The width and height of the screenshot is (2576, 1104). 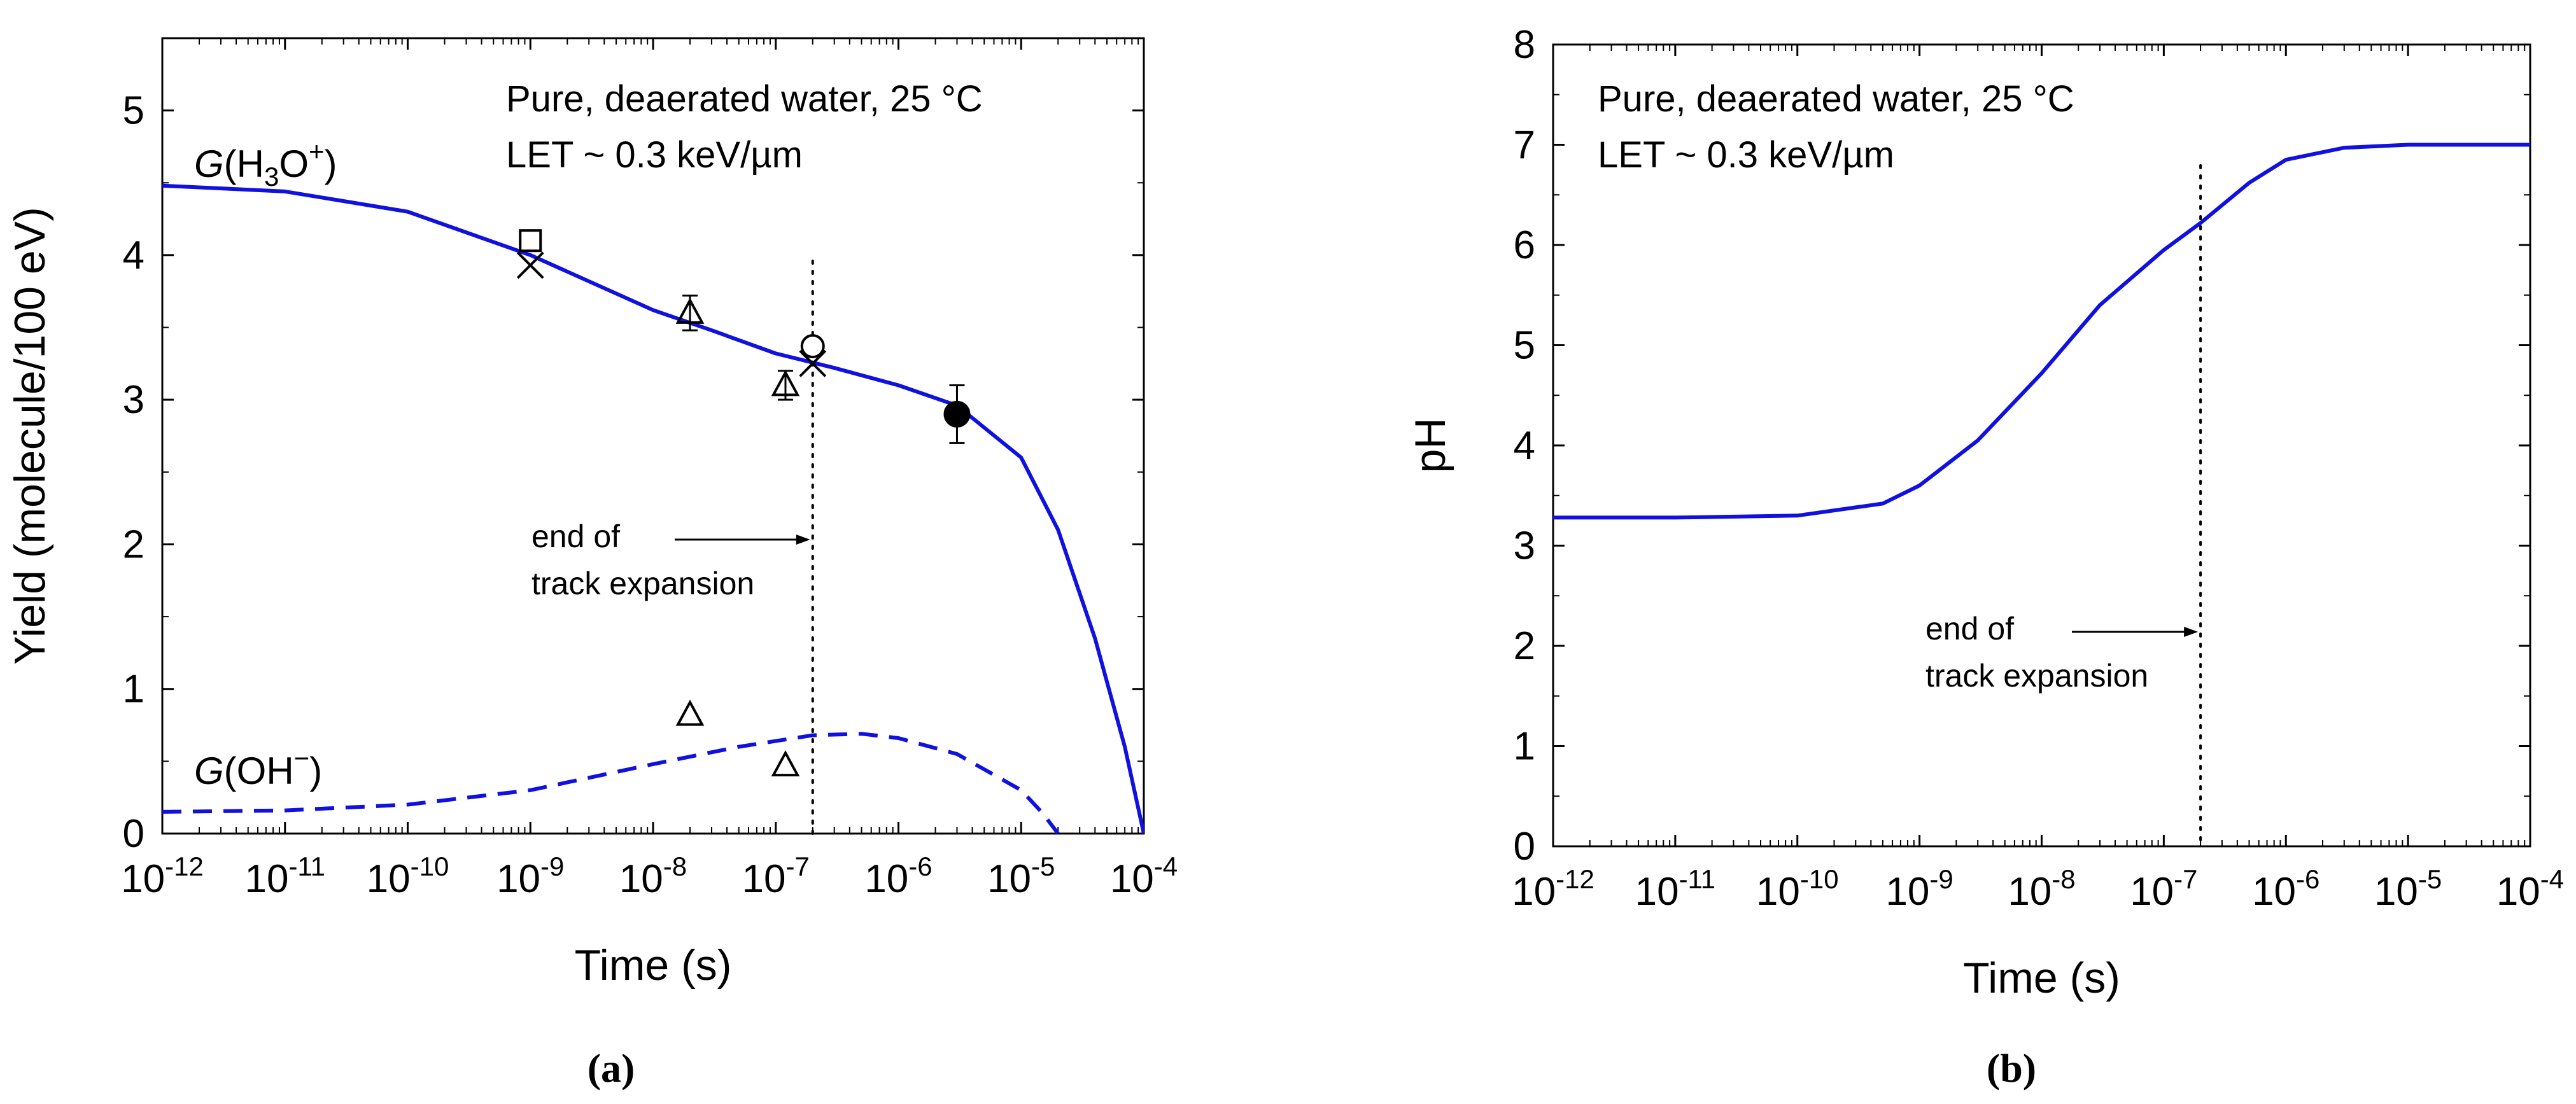 I want to click on data-point-square, so click(x=531, y=241).